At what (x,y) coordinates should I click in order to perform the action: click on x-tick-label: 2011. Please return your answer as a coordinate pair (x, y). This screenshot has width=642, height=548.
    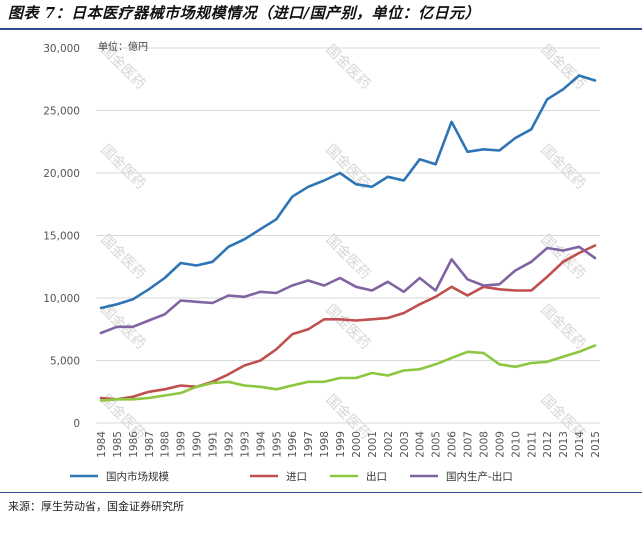
    Looking at the image, I should click on (532, 444).